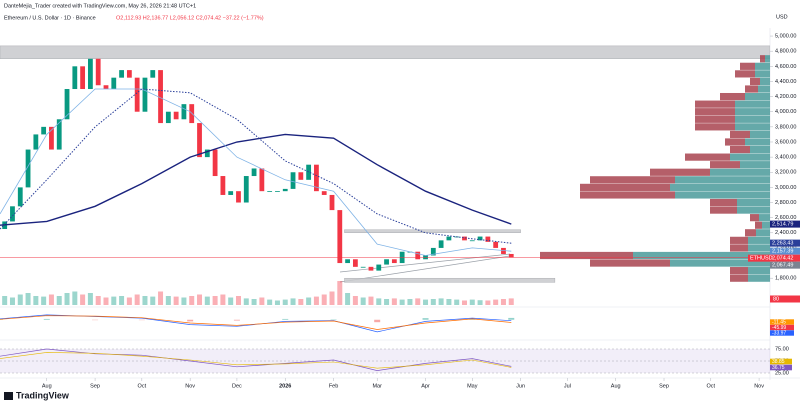 The image size is (800, 415). I want to click on trend-line, so click(425, 269).